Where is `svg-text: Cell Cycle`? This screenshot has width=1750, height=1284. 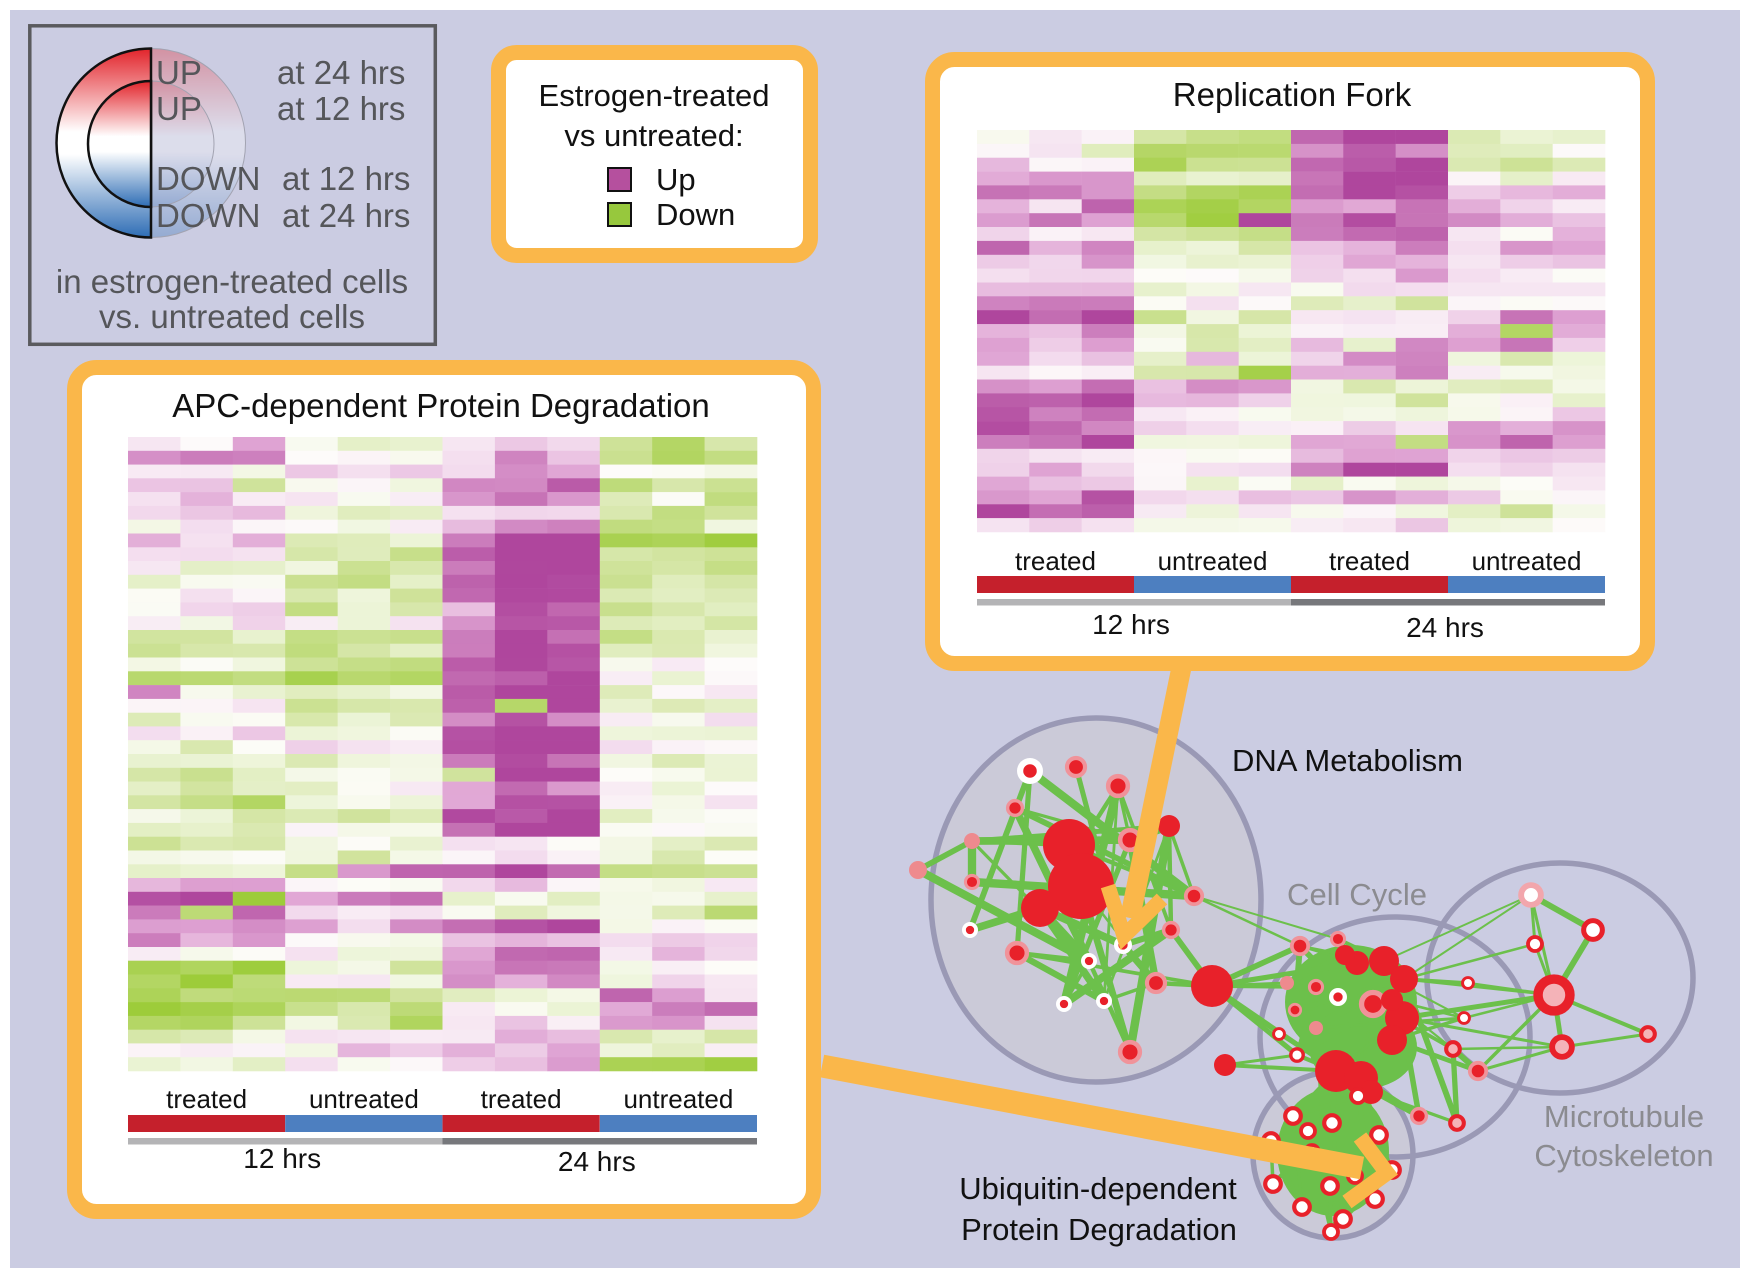 svg-text: Cell Cycle is located at coordinates (1357, 894).